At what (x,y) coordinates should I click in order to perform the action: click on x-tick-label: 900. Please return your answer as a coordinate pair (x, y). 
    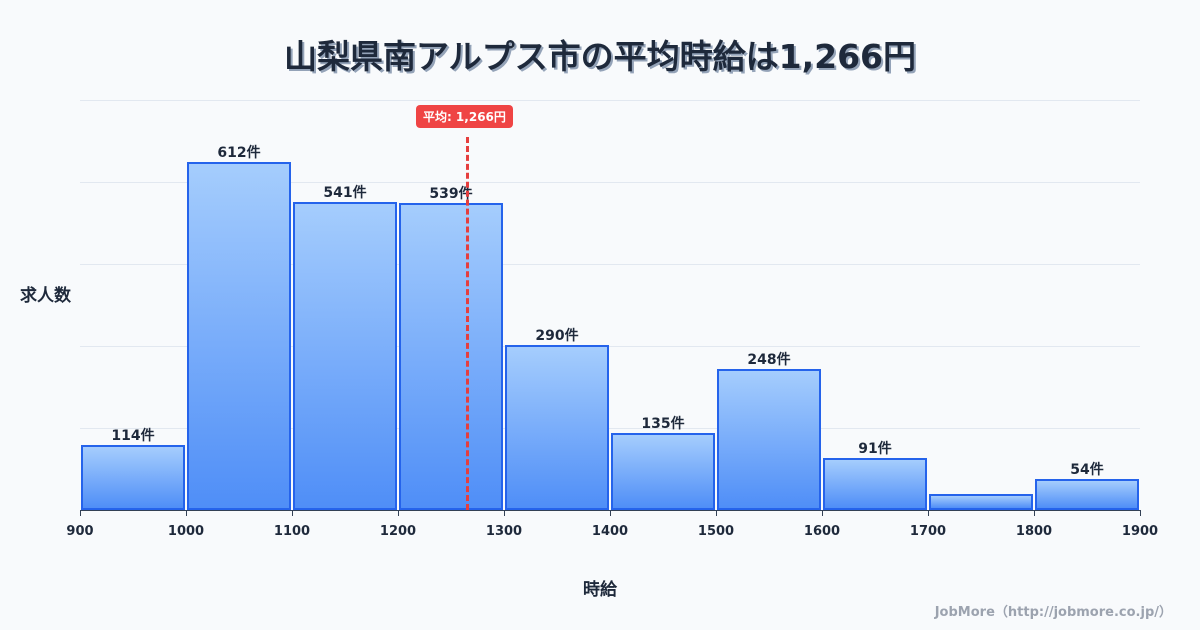
    Looking at the image, I should click on (80, 531).